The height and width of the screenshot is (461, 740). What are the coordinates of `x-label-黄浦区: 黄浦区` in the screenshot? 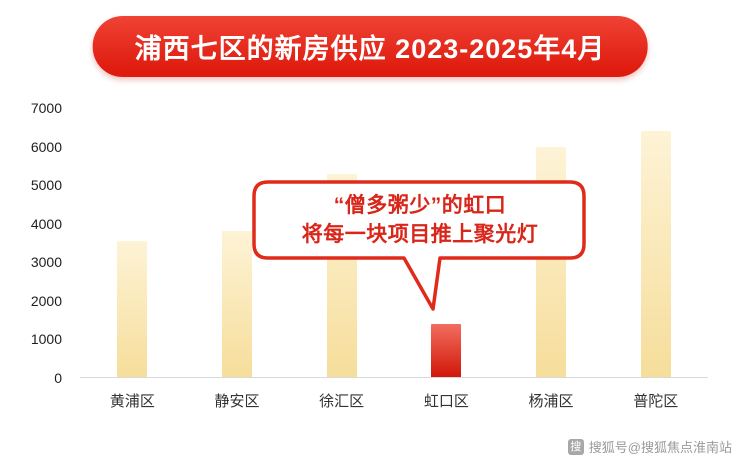 It's located at (132, 401).